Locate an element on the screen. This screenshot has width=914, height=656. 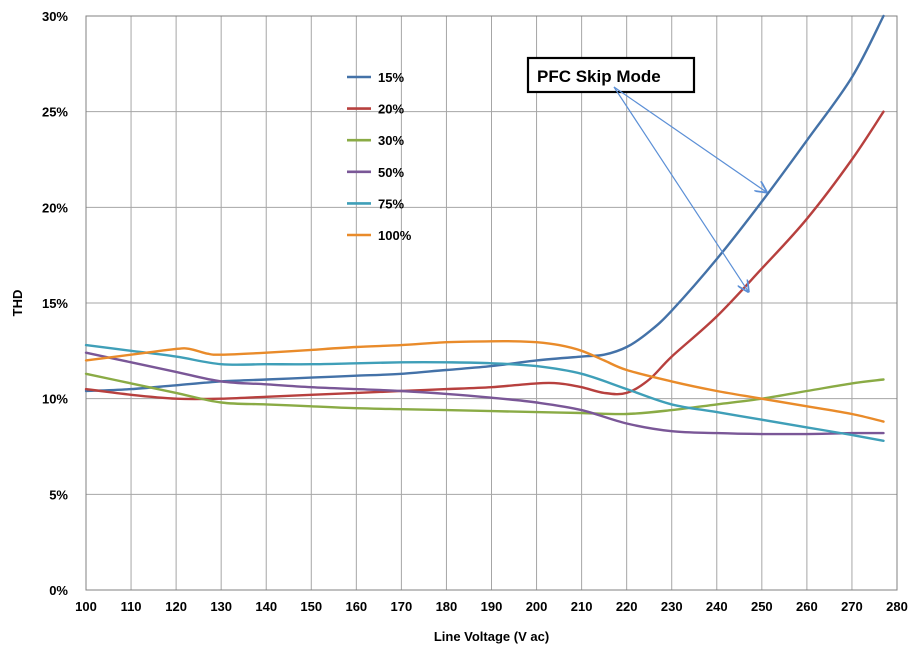
x-tick-label: 230 is located at coordinates (672, 606).